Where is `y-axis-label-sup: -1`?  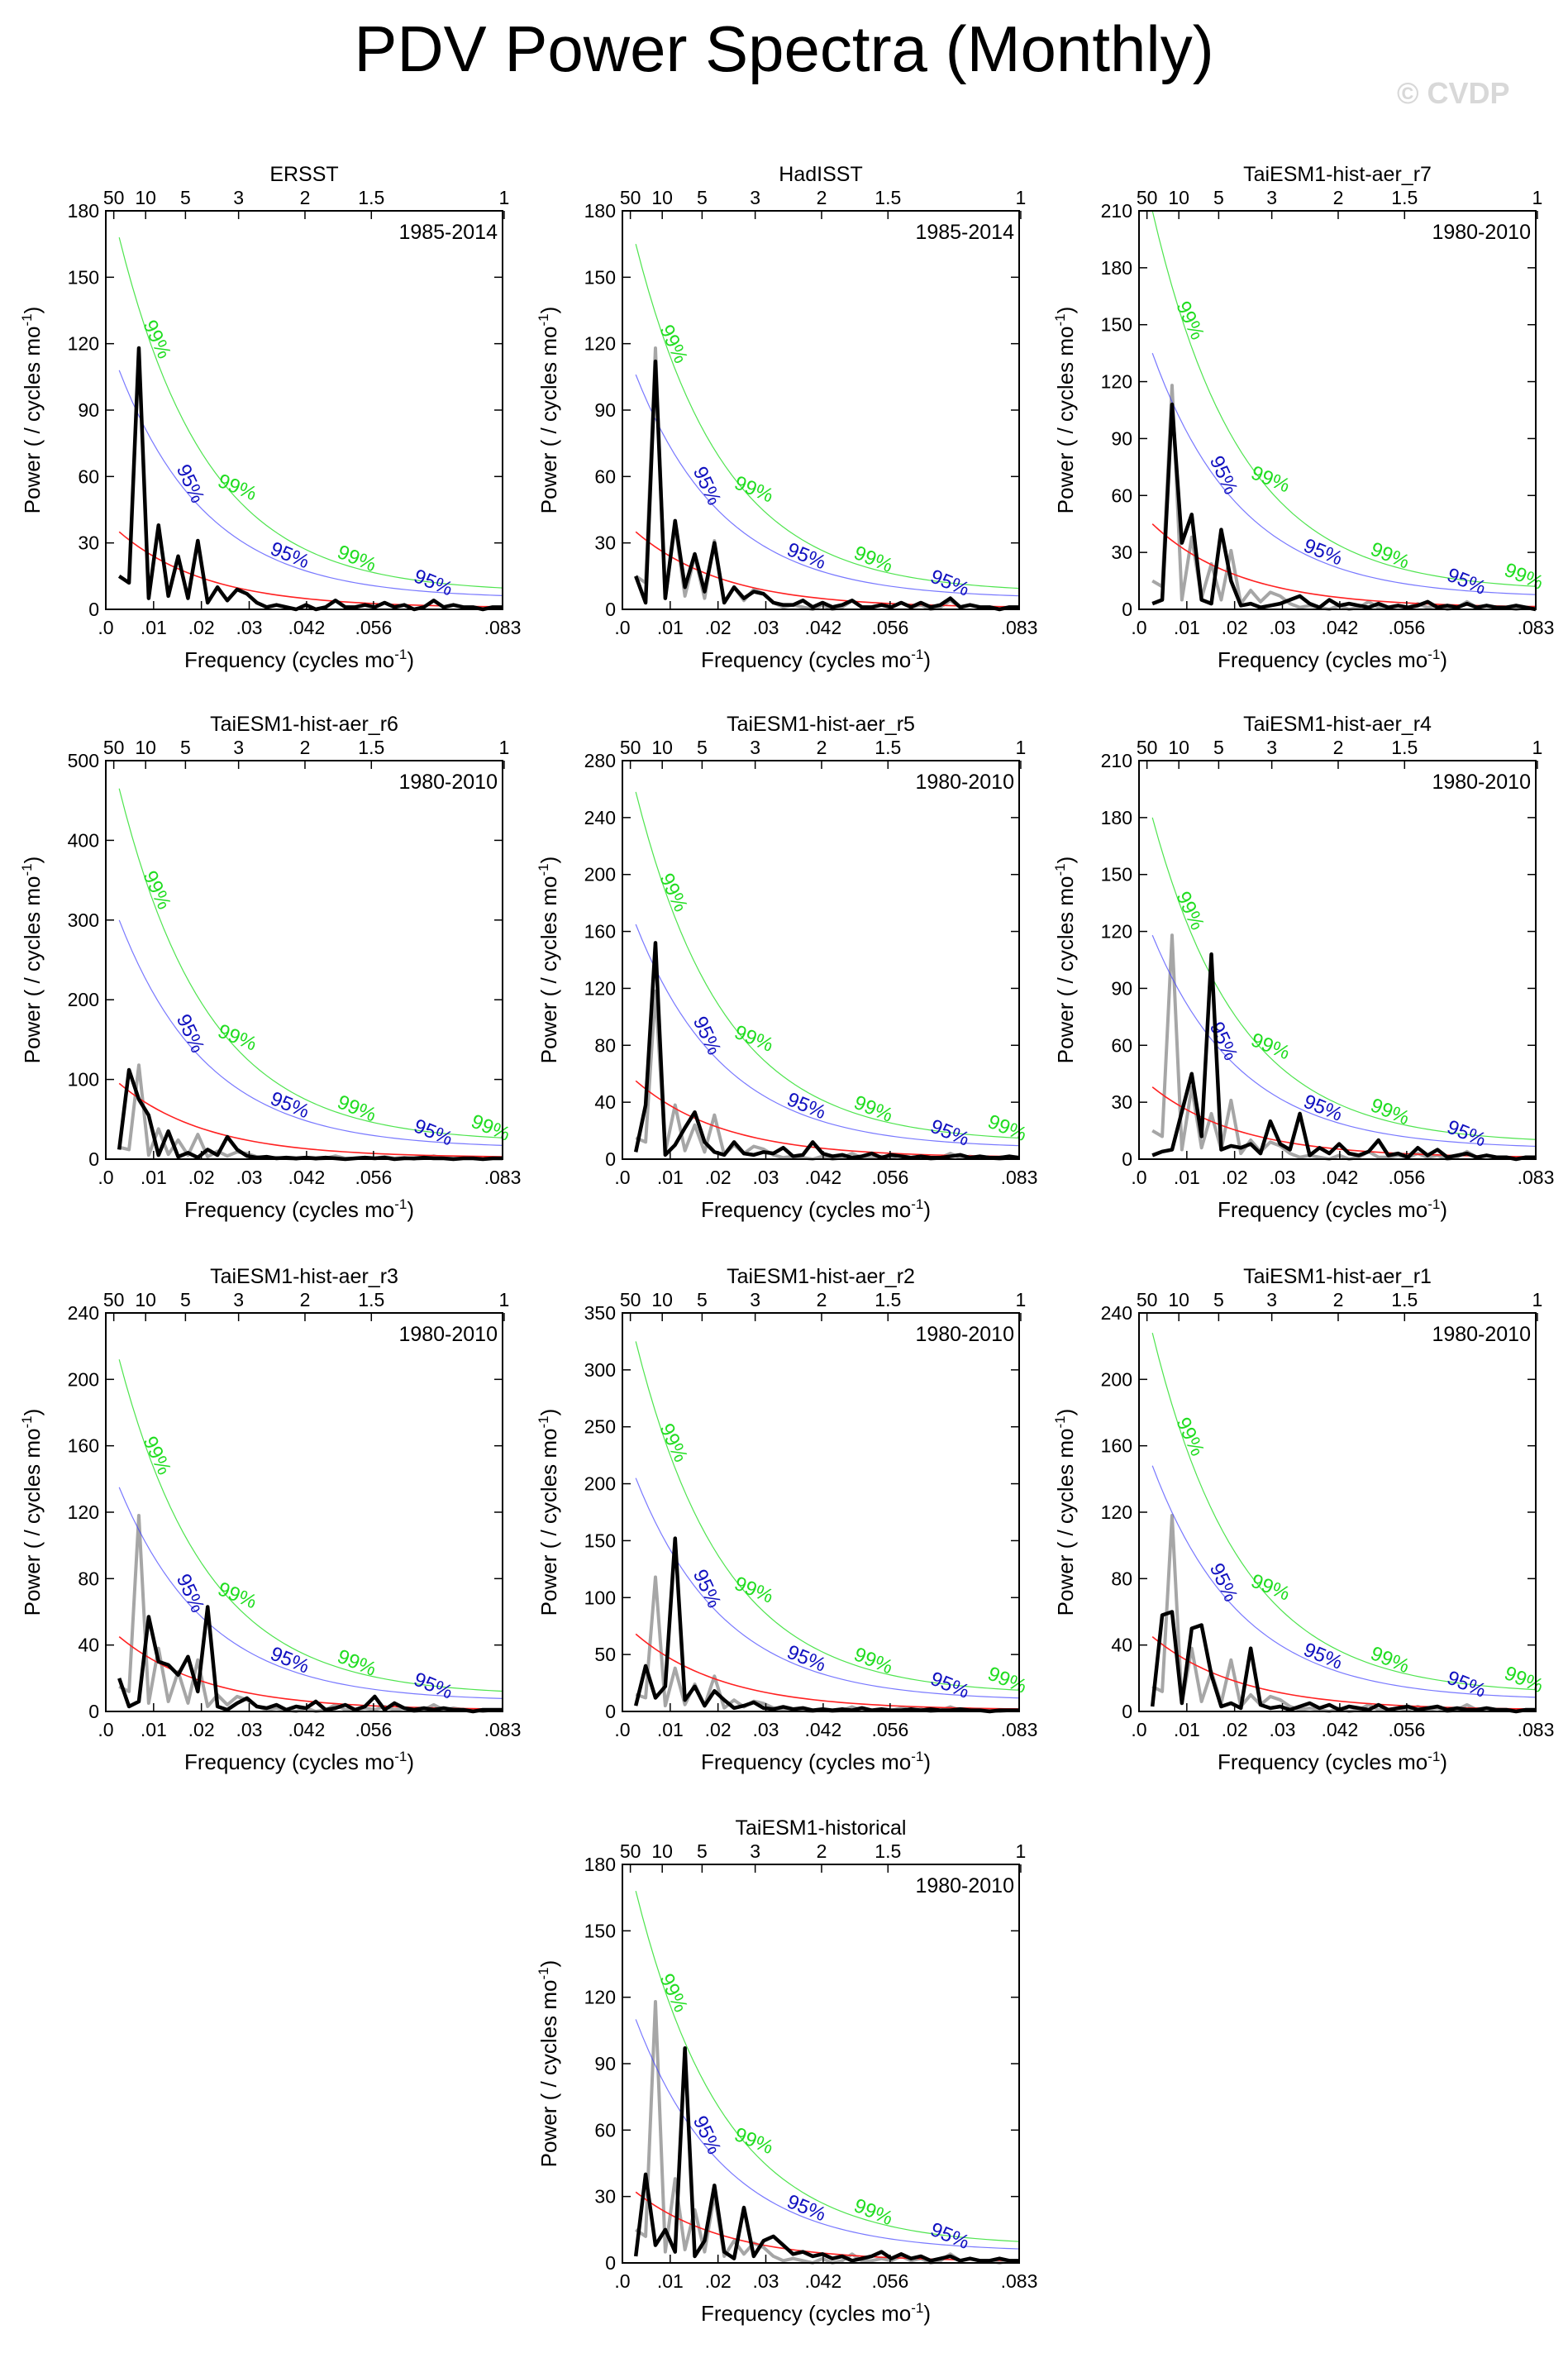 y-axis-label-sup: -1 is located at coordinates (27, 1421).